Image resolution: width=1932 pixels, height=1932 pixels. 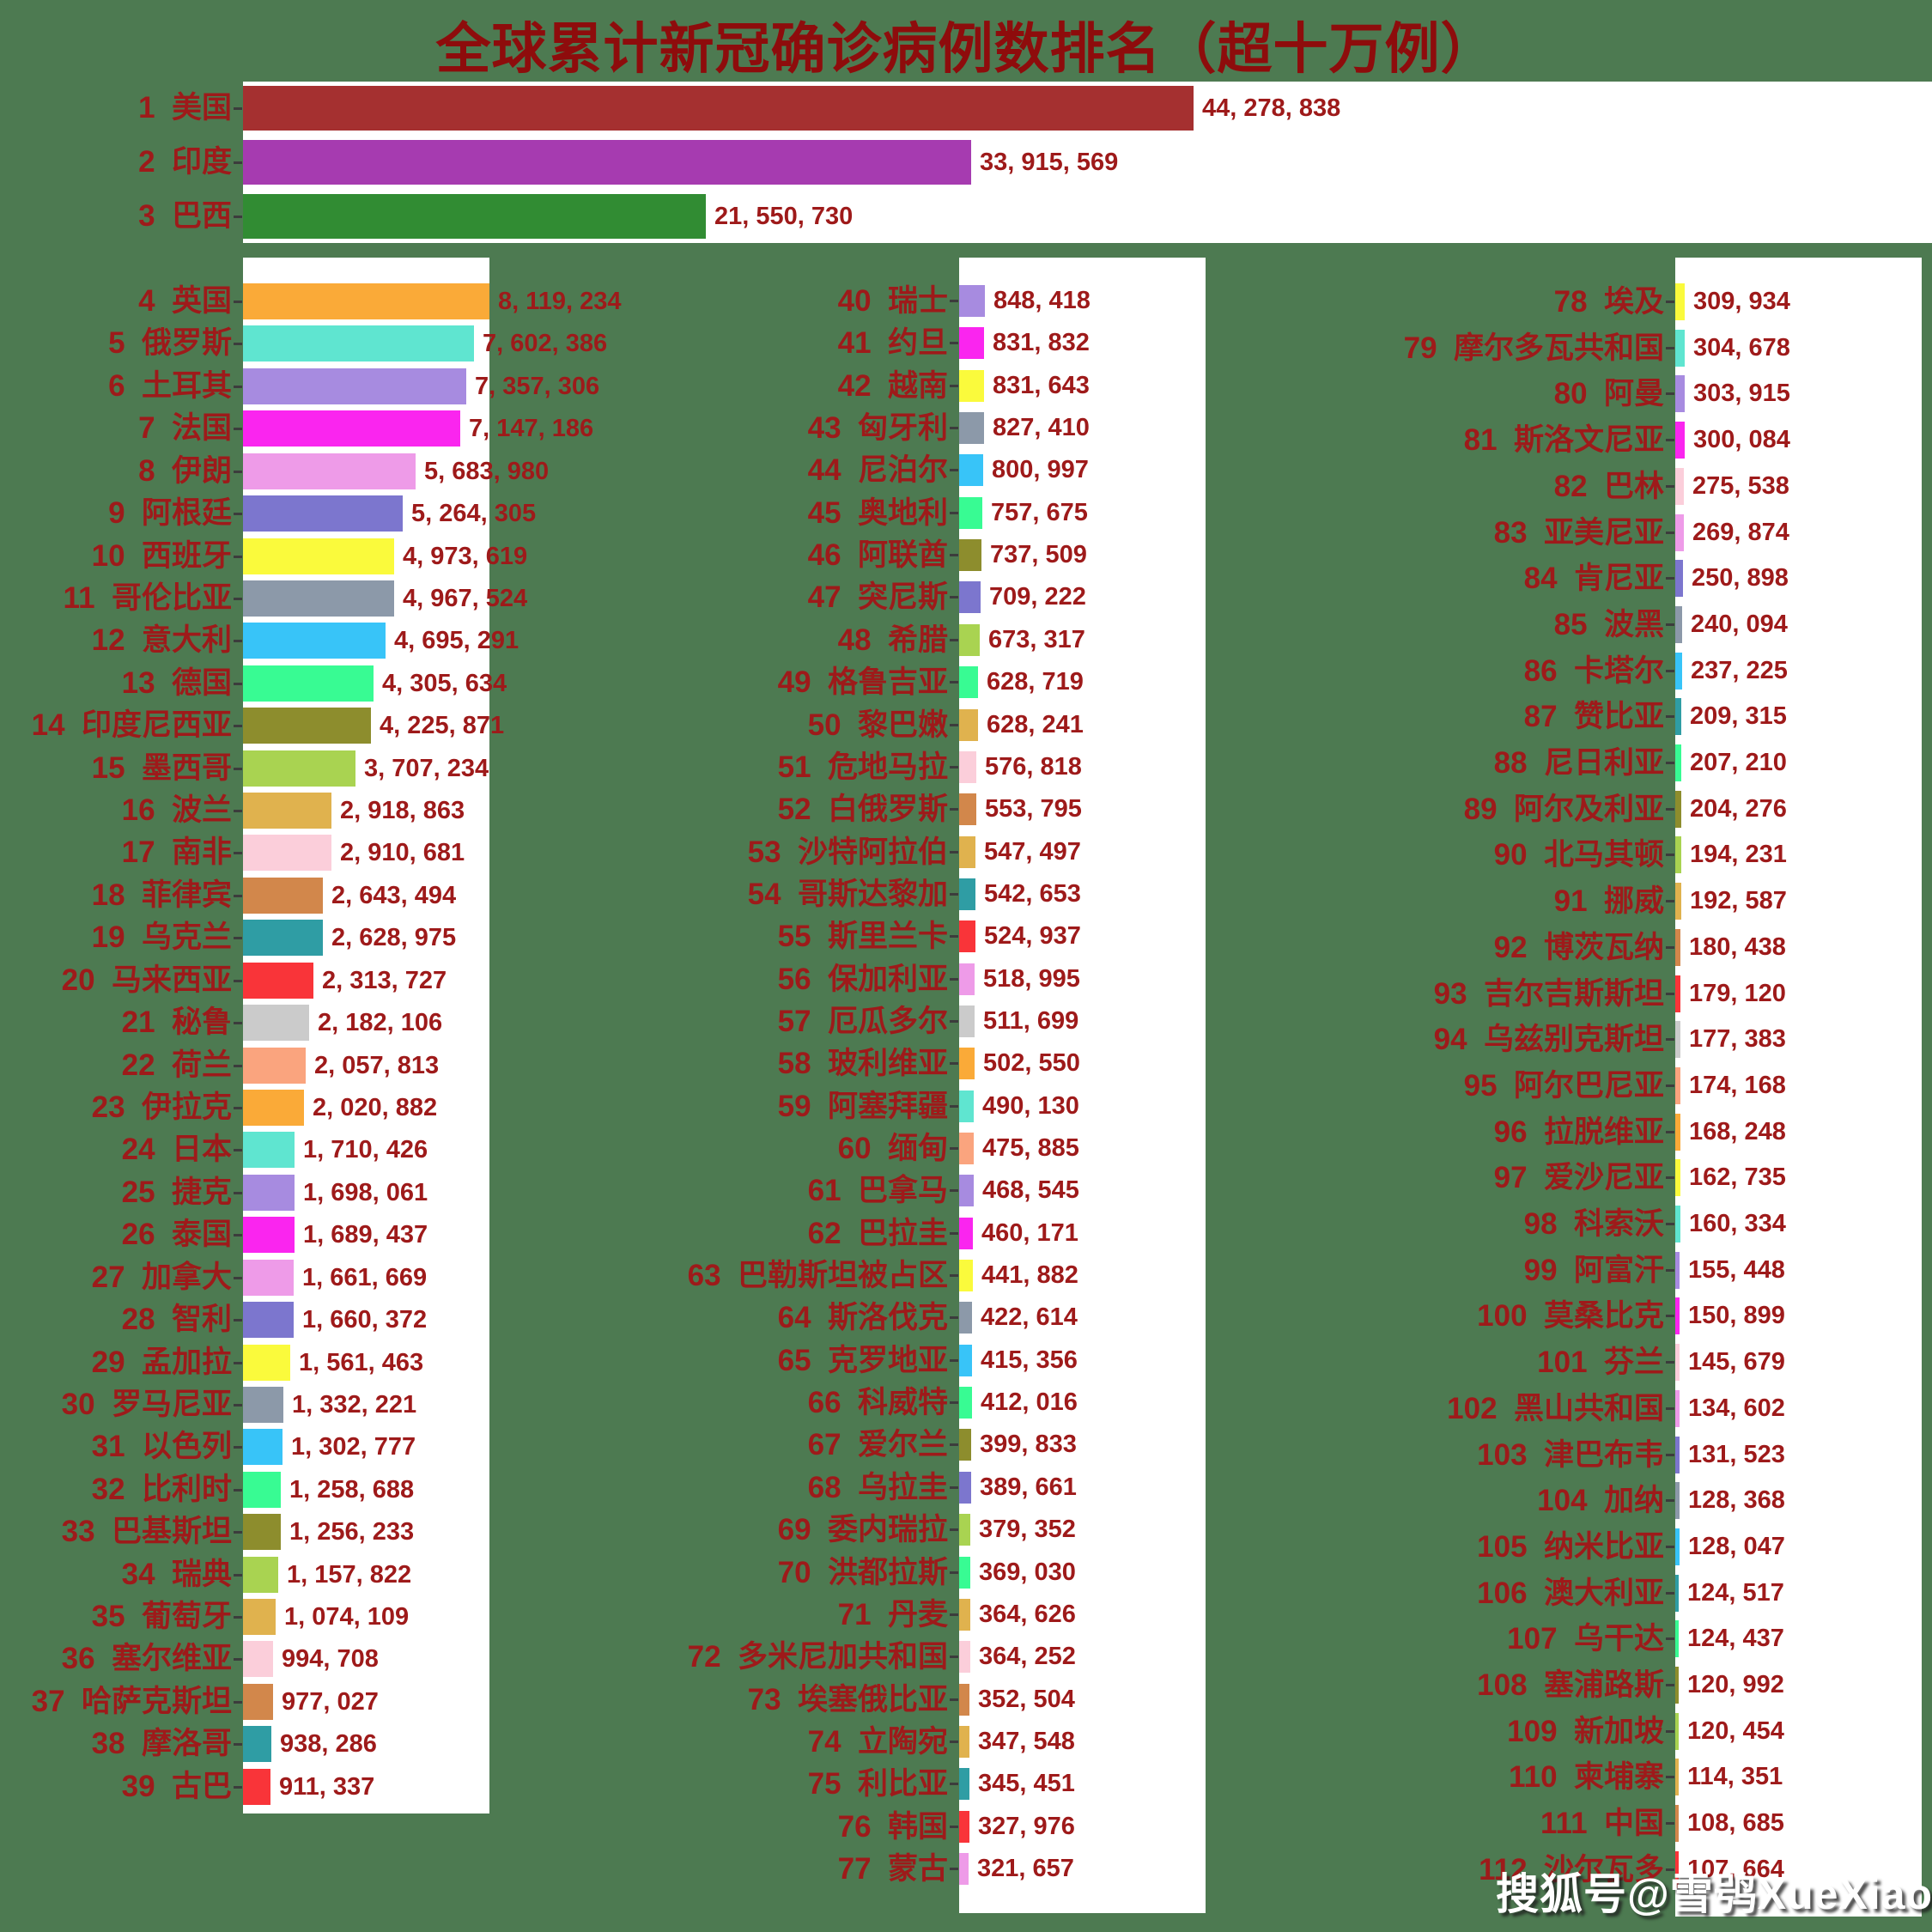 What do you see at coordinates (878, 1488) in the screenshot?
I see `bar-label: 68 乌拉圭` at bounding box center [878, 1488].